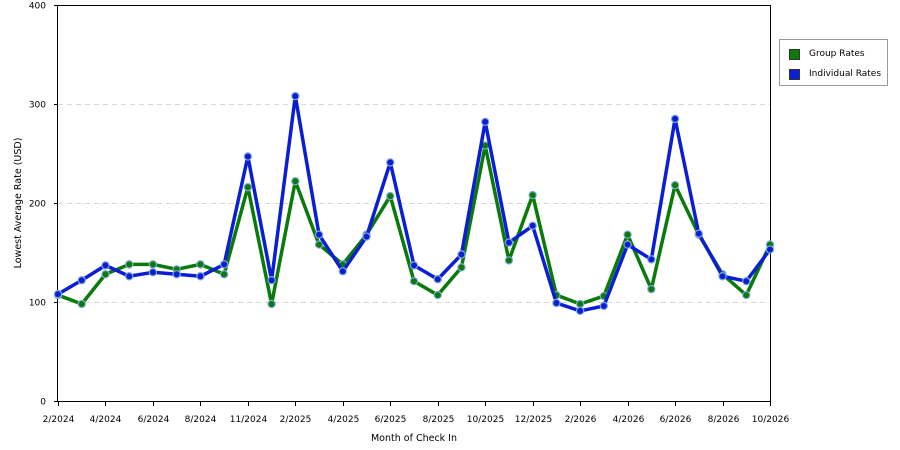  I want to click on y-tick-label: 300, so click(37, 106).